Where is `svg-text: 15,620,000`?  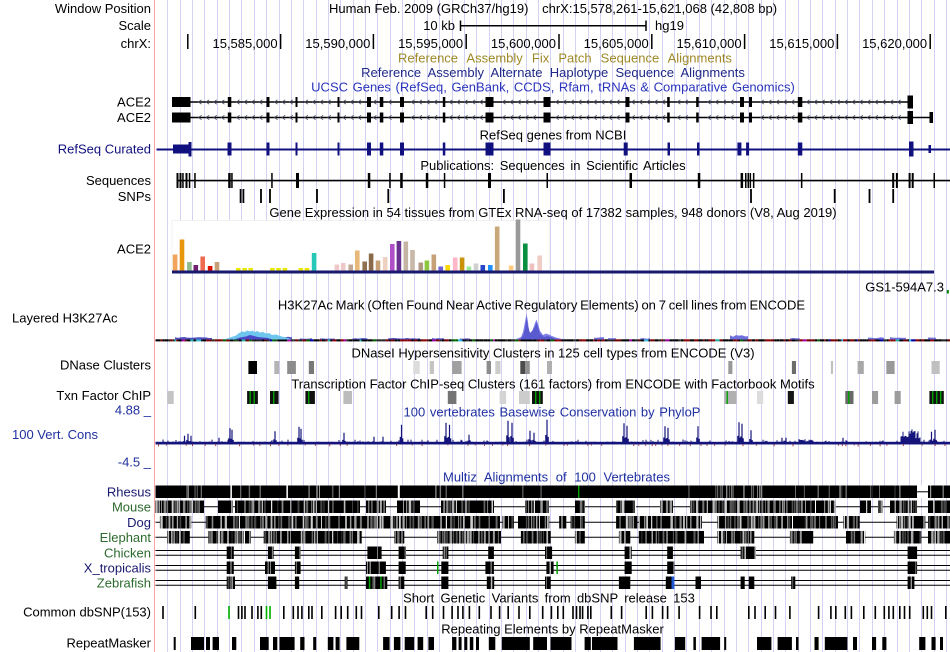
svg-text: 15,620,000 is located at coordinates (894, 43).